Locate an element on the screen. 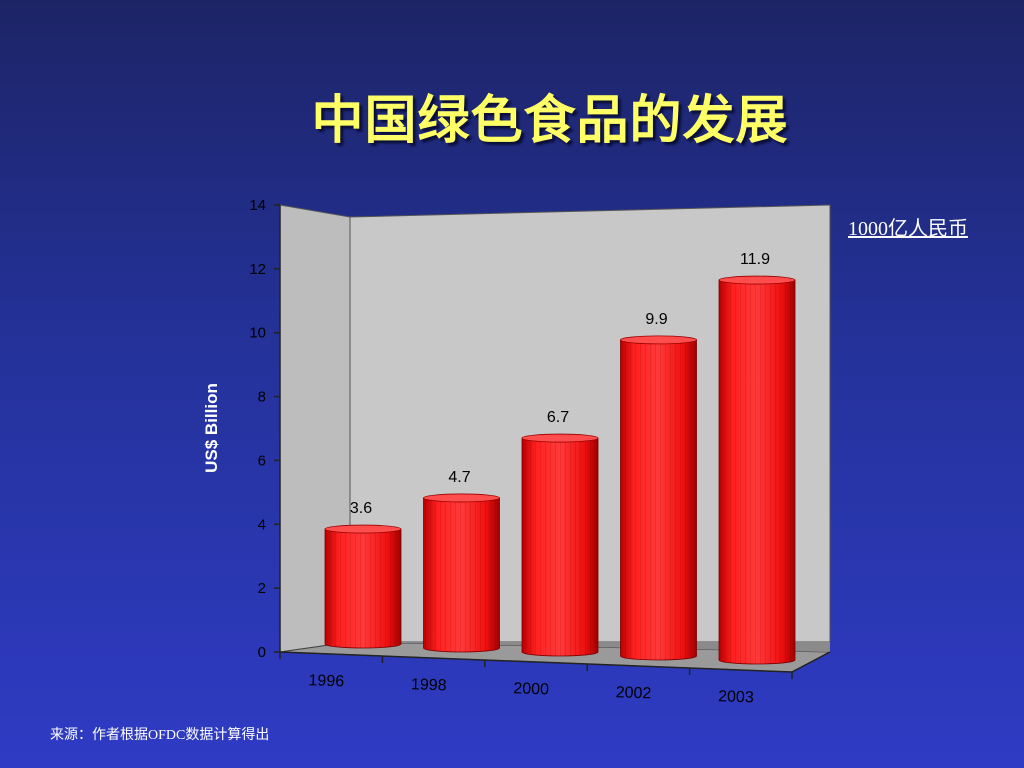 The image size is (1024, 768). y-axis-title: US$ Billion is located at coordinates (211, 428).